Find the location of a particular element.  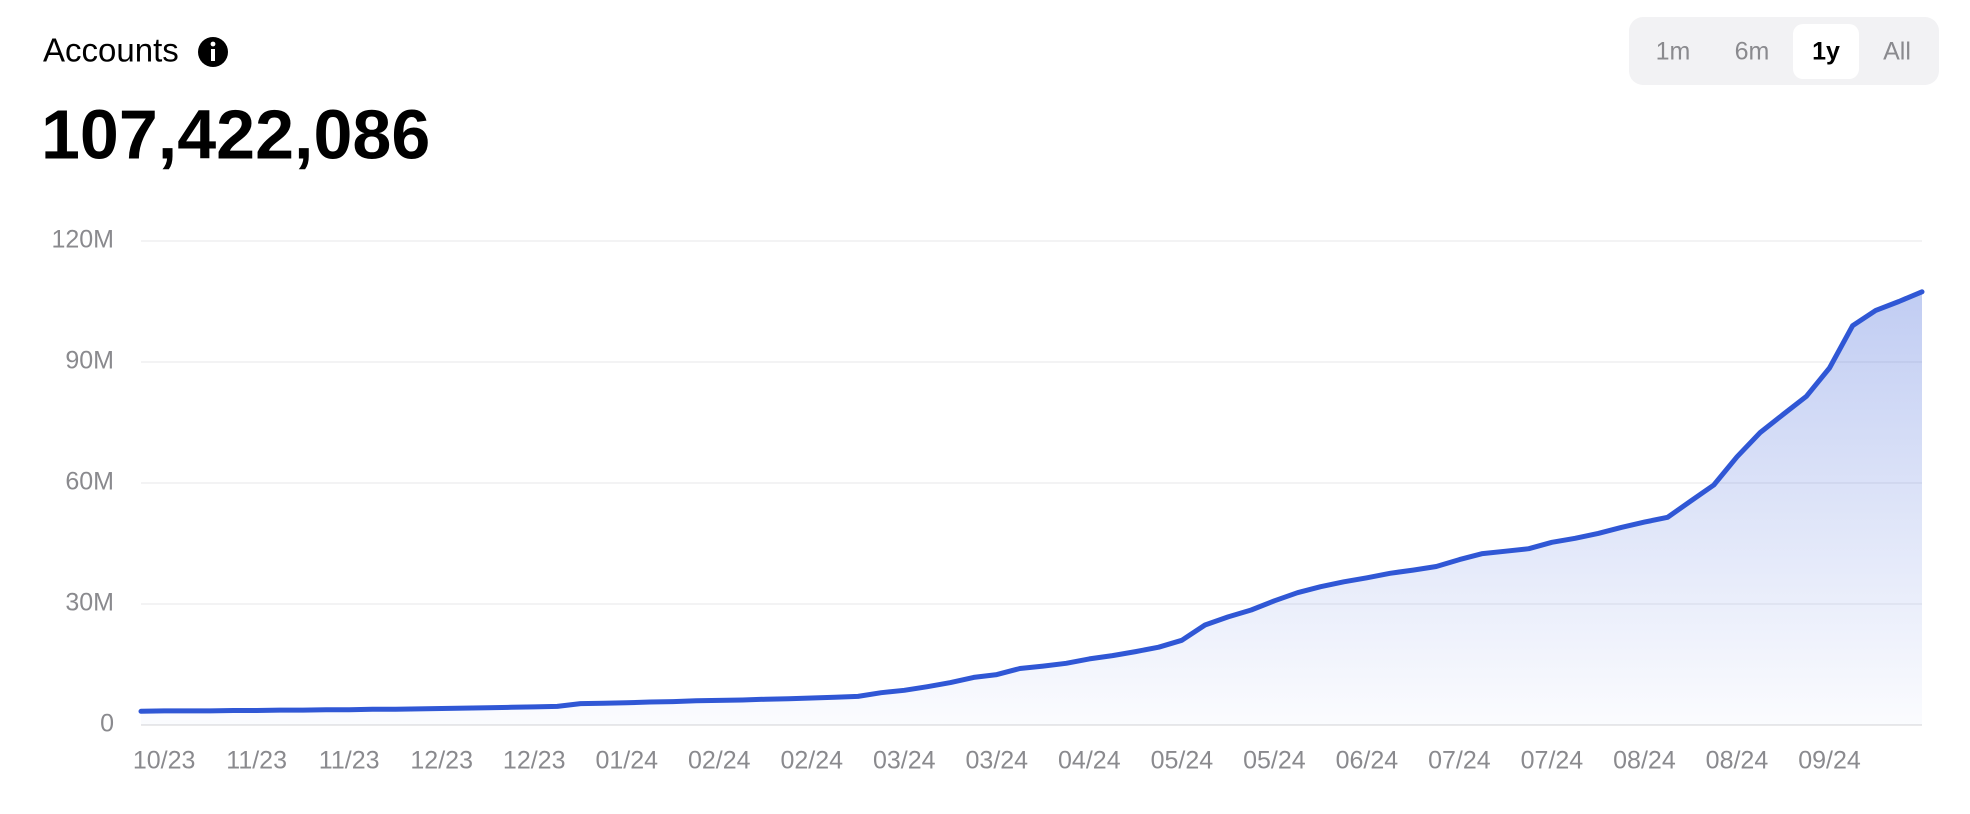

y-tick-label: 60M is located at coordinates (89, 482).